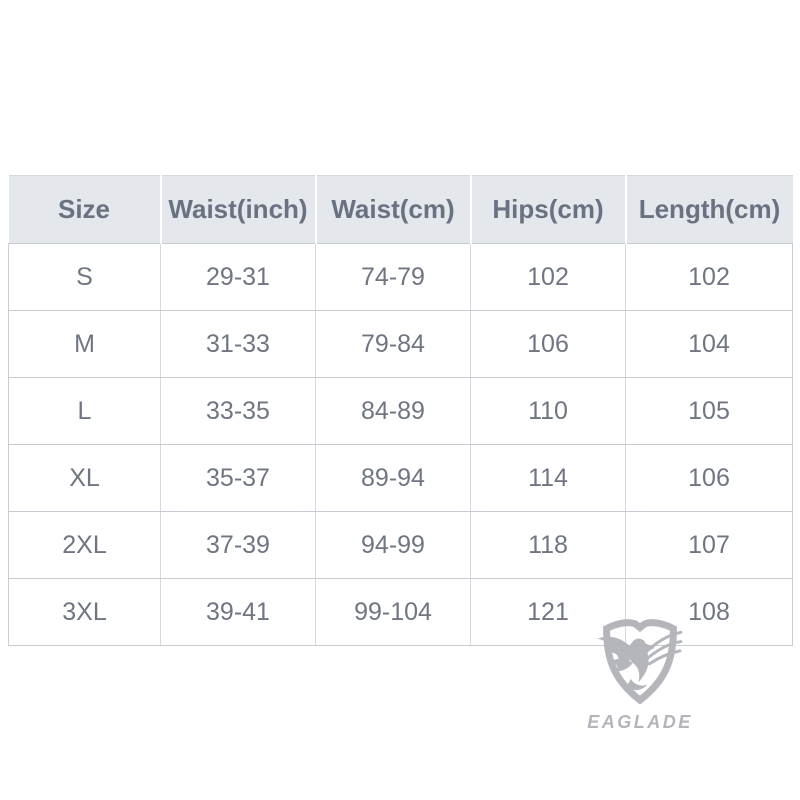 This screenshot has height=800, width=800. I want to click on value-cell: 39-41, so click(238, 612).